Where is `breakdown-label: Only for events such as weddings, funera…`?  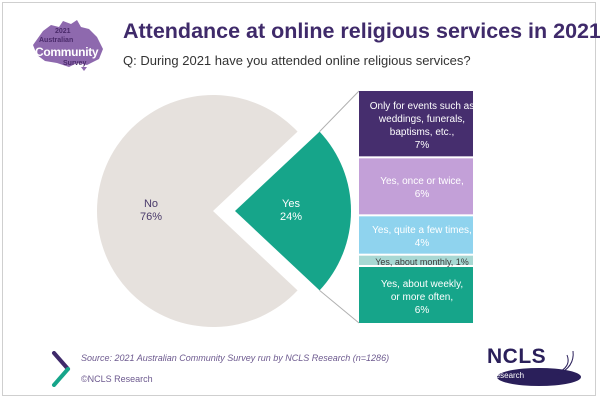 breakdown-label: Only for events such as weddings, funera… is located at coordinates (422, 125).